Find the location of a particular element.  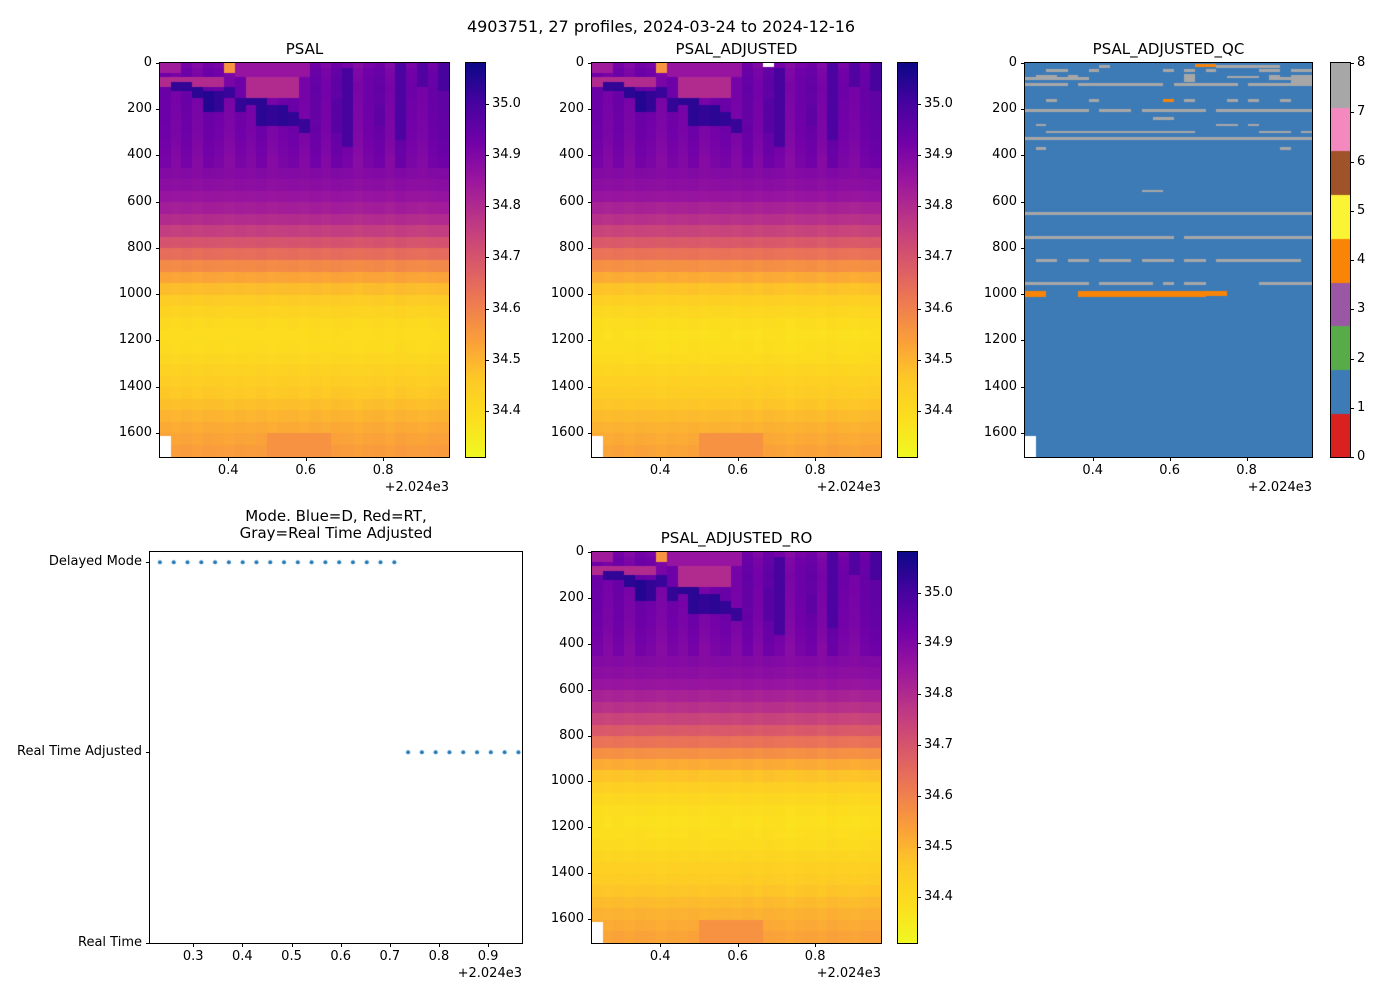

colorbar-tick-label: 4 is located at coordinates (1361, 259).